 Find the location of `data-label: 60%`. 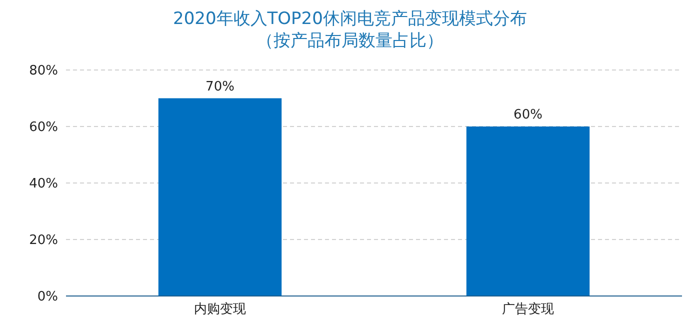

data-label: 60% is located at coordinates (528, 115).